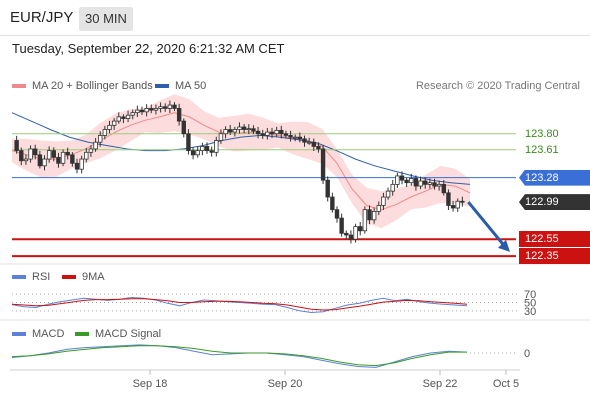 This screenshot has width=590, height=400. Describe the element at coordinates (82, 86) in the screenshot. I see `legend-ma20: MA 20 + Bollinger Bands` at that location.